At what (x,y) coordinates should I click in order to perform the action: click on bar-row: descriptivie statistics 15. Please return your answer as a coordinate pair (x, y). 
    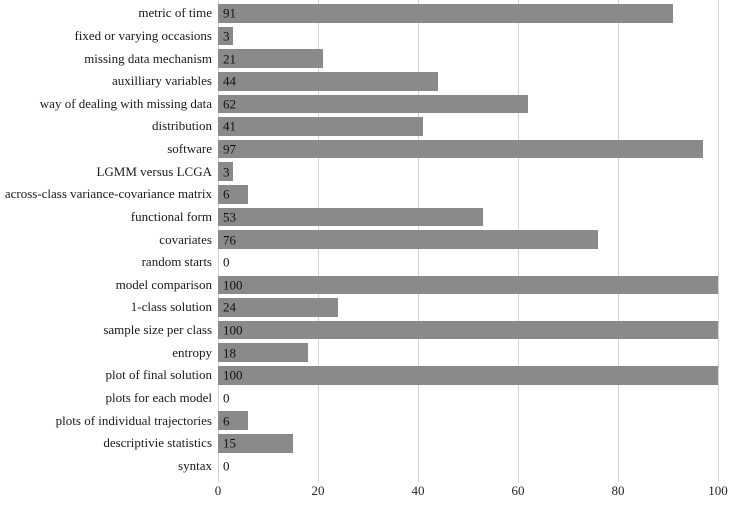
    Looking at the image, I should click on (365, 443).